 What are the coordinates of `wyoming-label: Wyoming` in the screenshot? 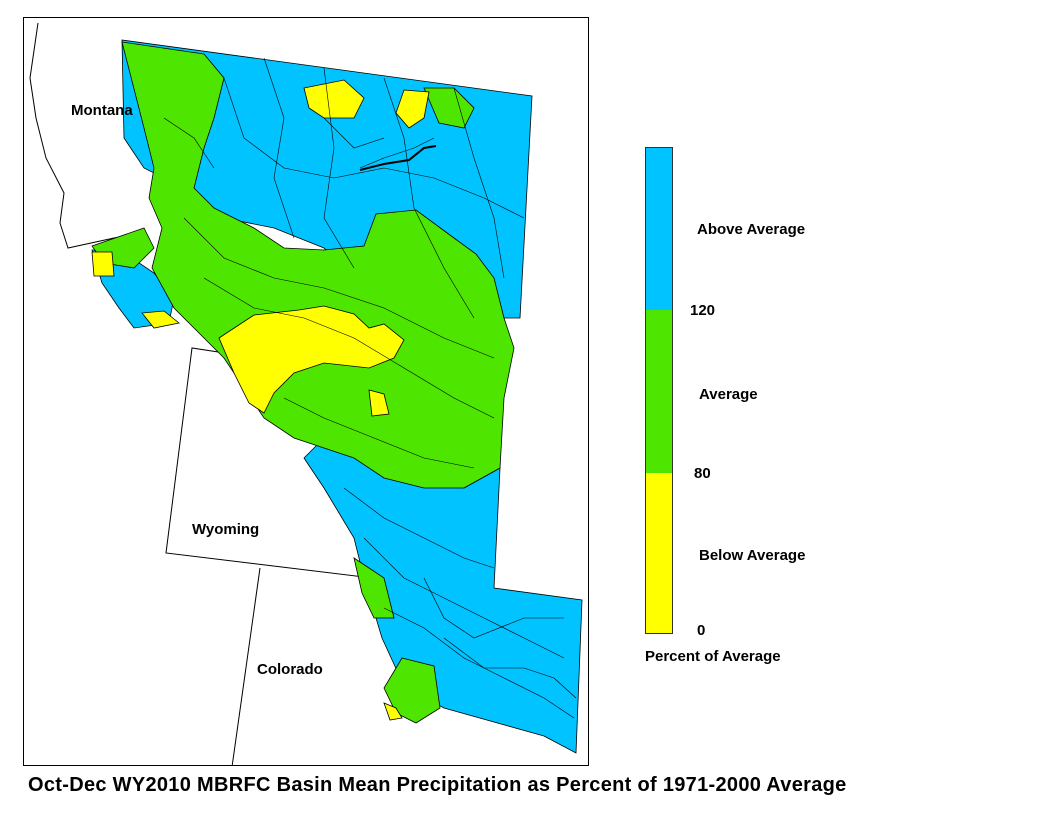 It's located at (226, 529).